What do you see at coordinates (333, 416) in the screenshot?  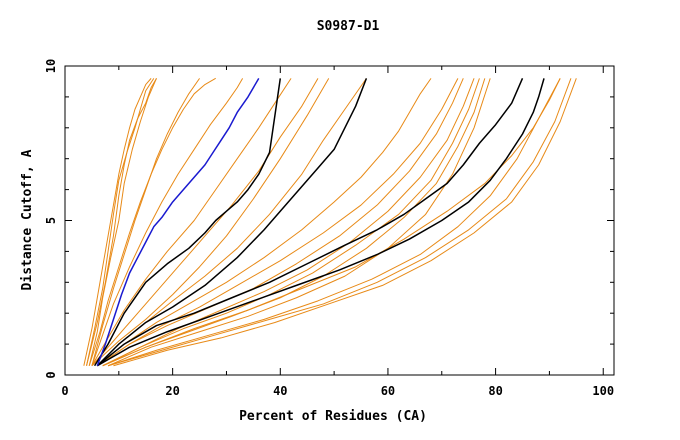 I see `x-axis-label: Percent of Residues (CA)` at bounding box center [333, 416].